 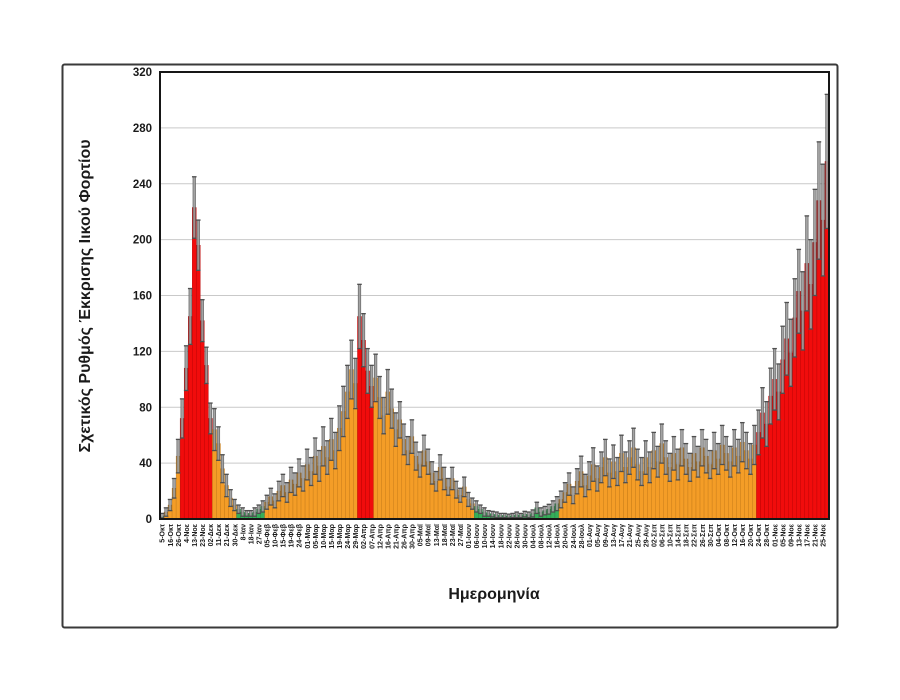 I want to click on svg-text: 26-Σεπ, so click(x=703, y=535).